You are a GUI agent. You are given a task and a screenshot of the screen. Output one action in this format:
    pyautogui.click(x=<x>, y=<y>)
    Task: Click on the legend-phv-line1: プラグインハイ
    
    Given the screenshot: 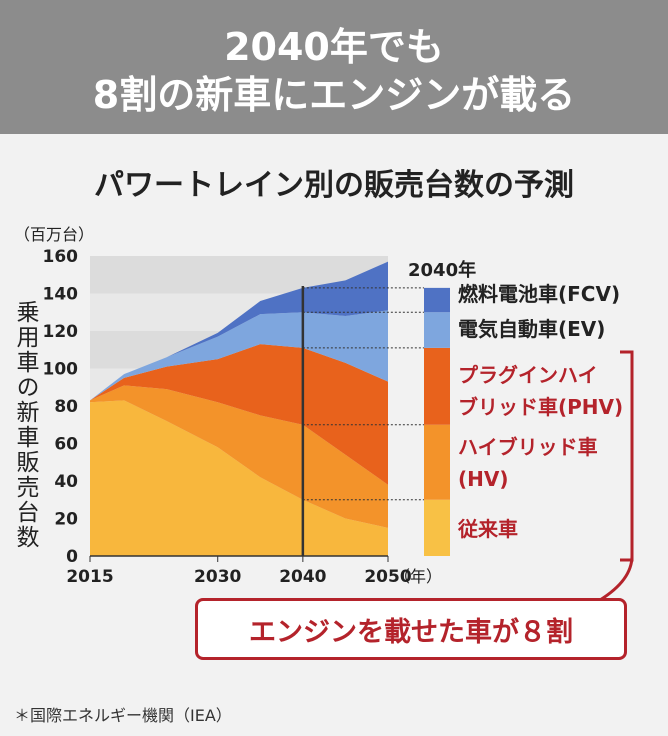 What is the action you would take?
    pyautogui.click(x=528, y=375)
    